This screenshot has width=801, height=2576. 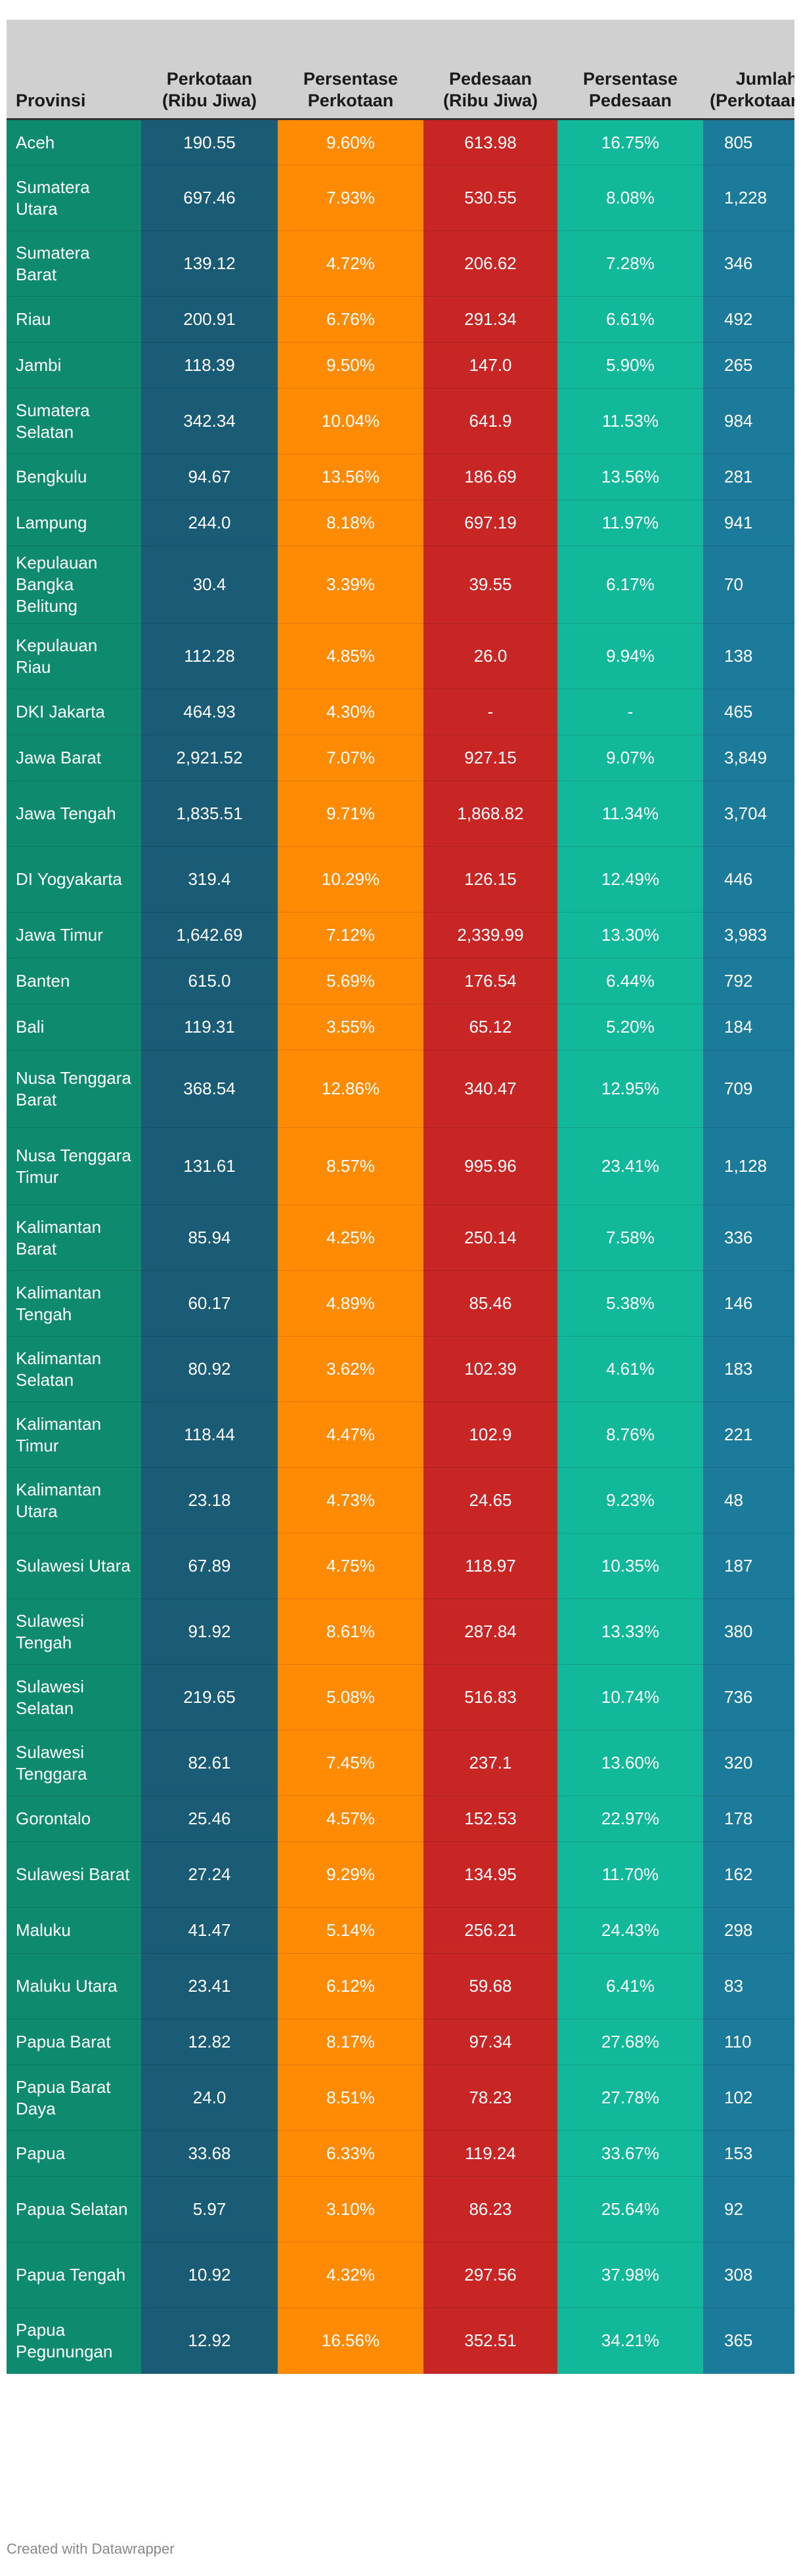 I want to click on cell-jumlah: 3,849, so click(x=748, y=758).